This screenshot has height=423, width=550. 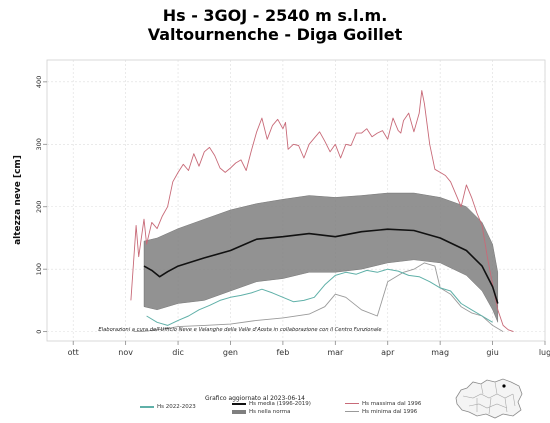 What do you see at coordinates (489, 398) in the screenshot?
I see `valle-d-aosta-map-icon` at bounding box center [489, 398].